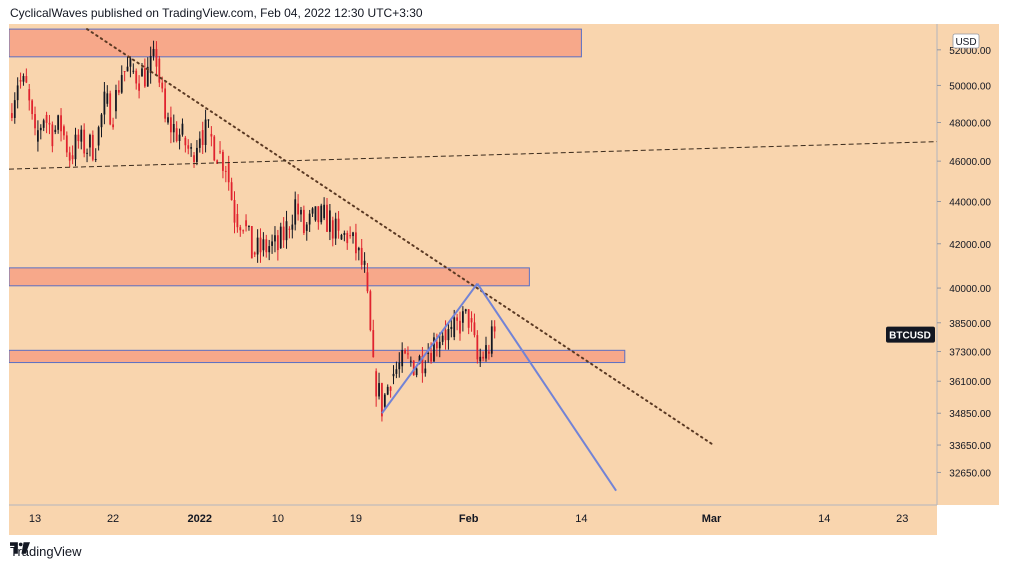  Describe the element at coordinates (970, 162) in the screenshot. I see `price-tick-label: 46000.00` at that location.